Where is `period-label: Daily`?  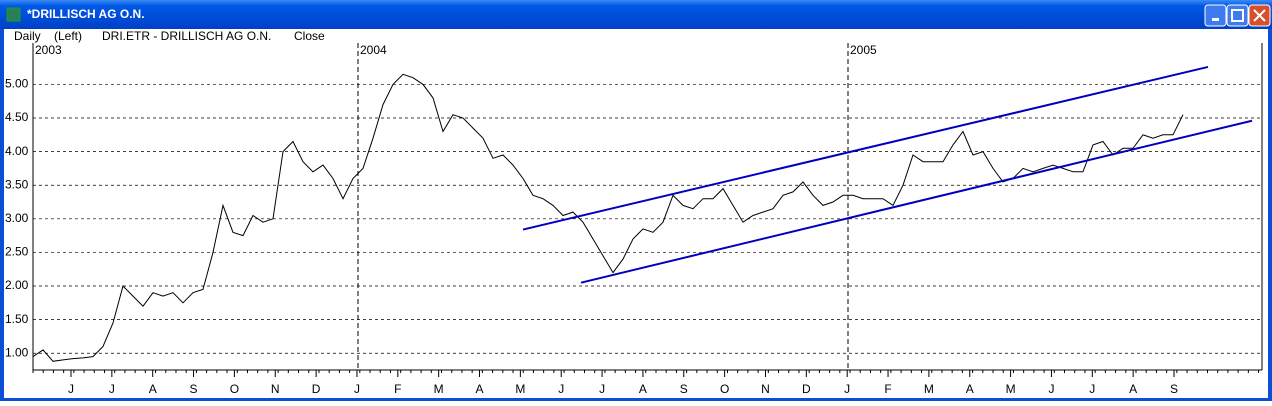
period-label: Daily is located at coordinates (27, 36).